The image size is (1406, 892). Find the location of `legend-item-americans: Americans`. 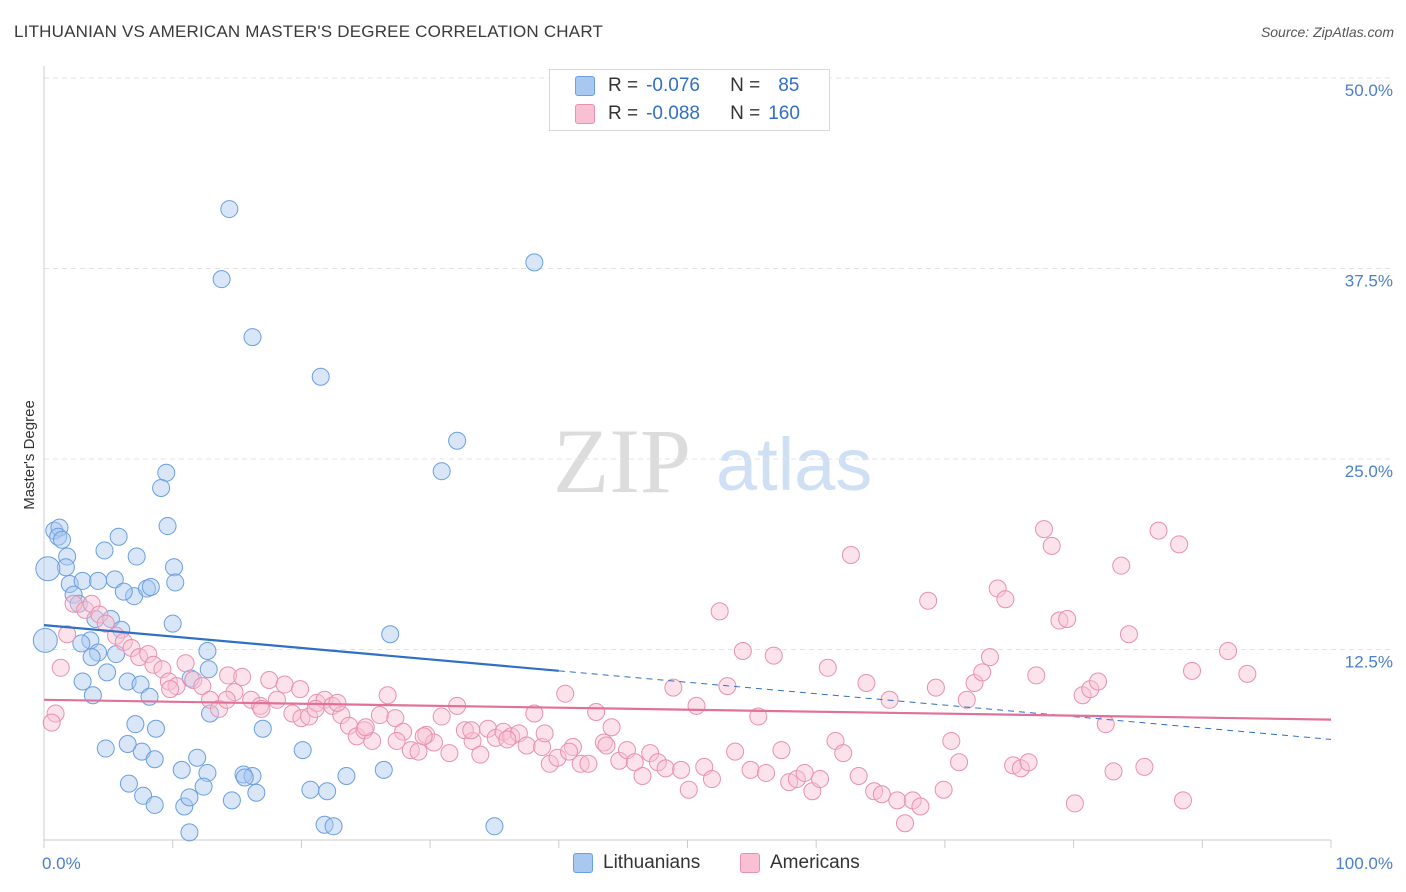

legend-item-americans: Americans is located at coordinates (800, 863).